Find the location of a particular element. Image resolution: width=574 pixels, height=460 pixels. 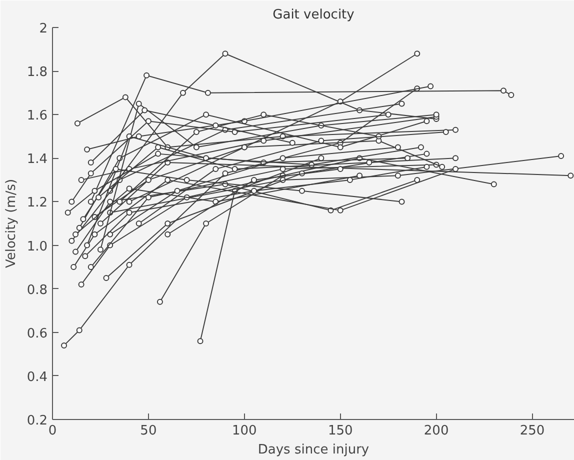

x-tick-label: 200 is located at coordinates (436, 431).